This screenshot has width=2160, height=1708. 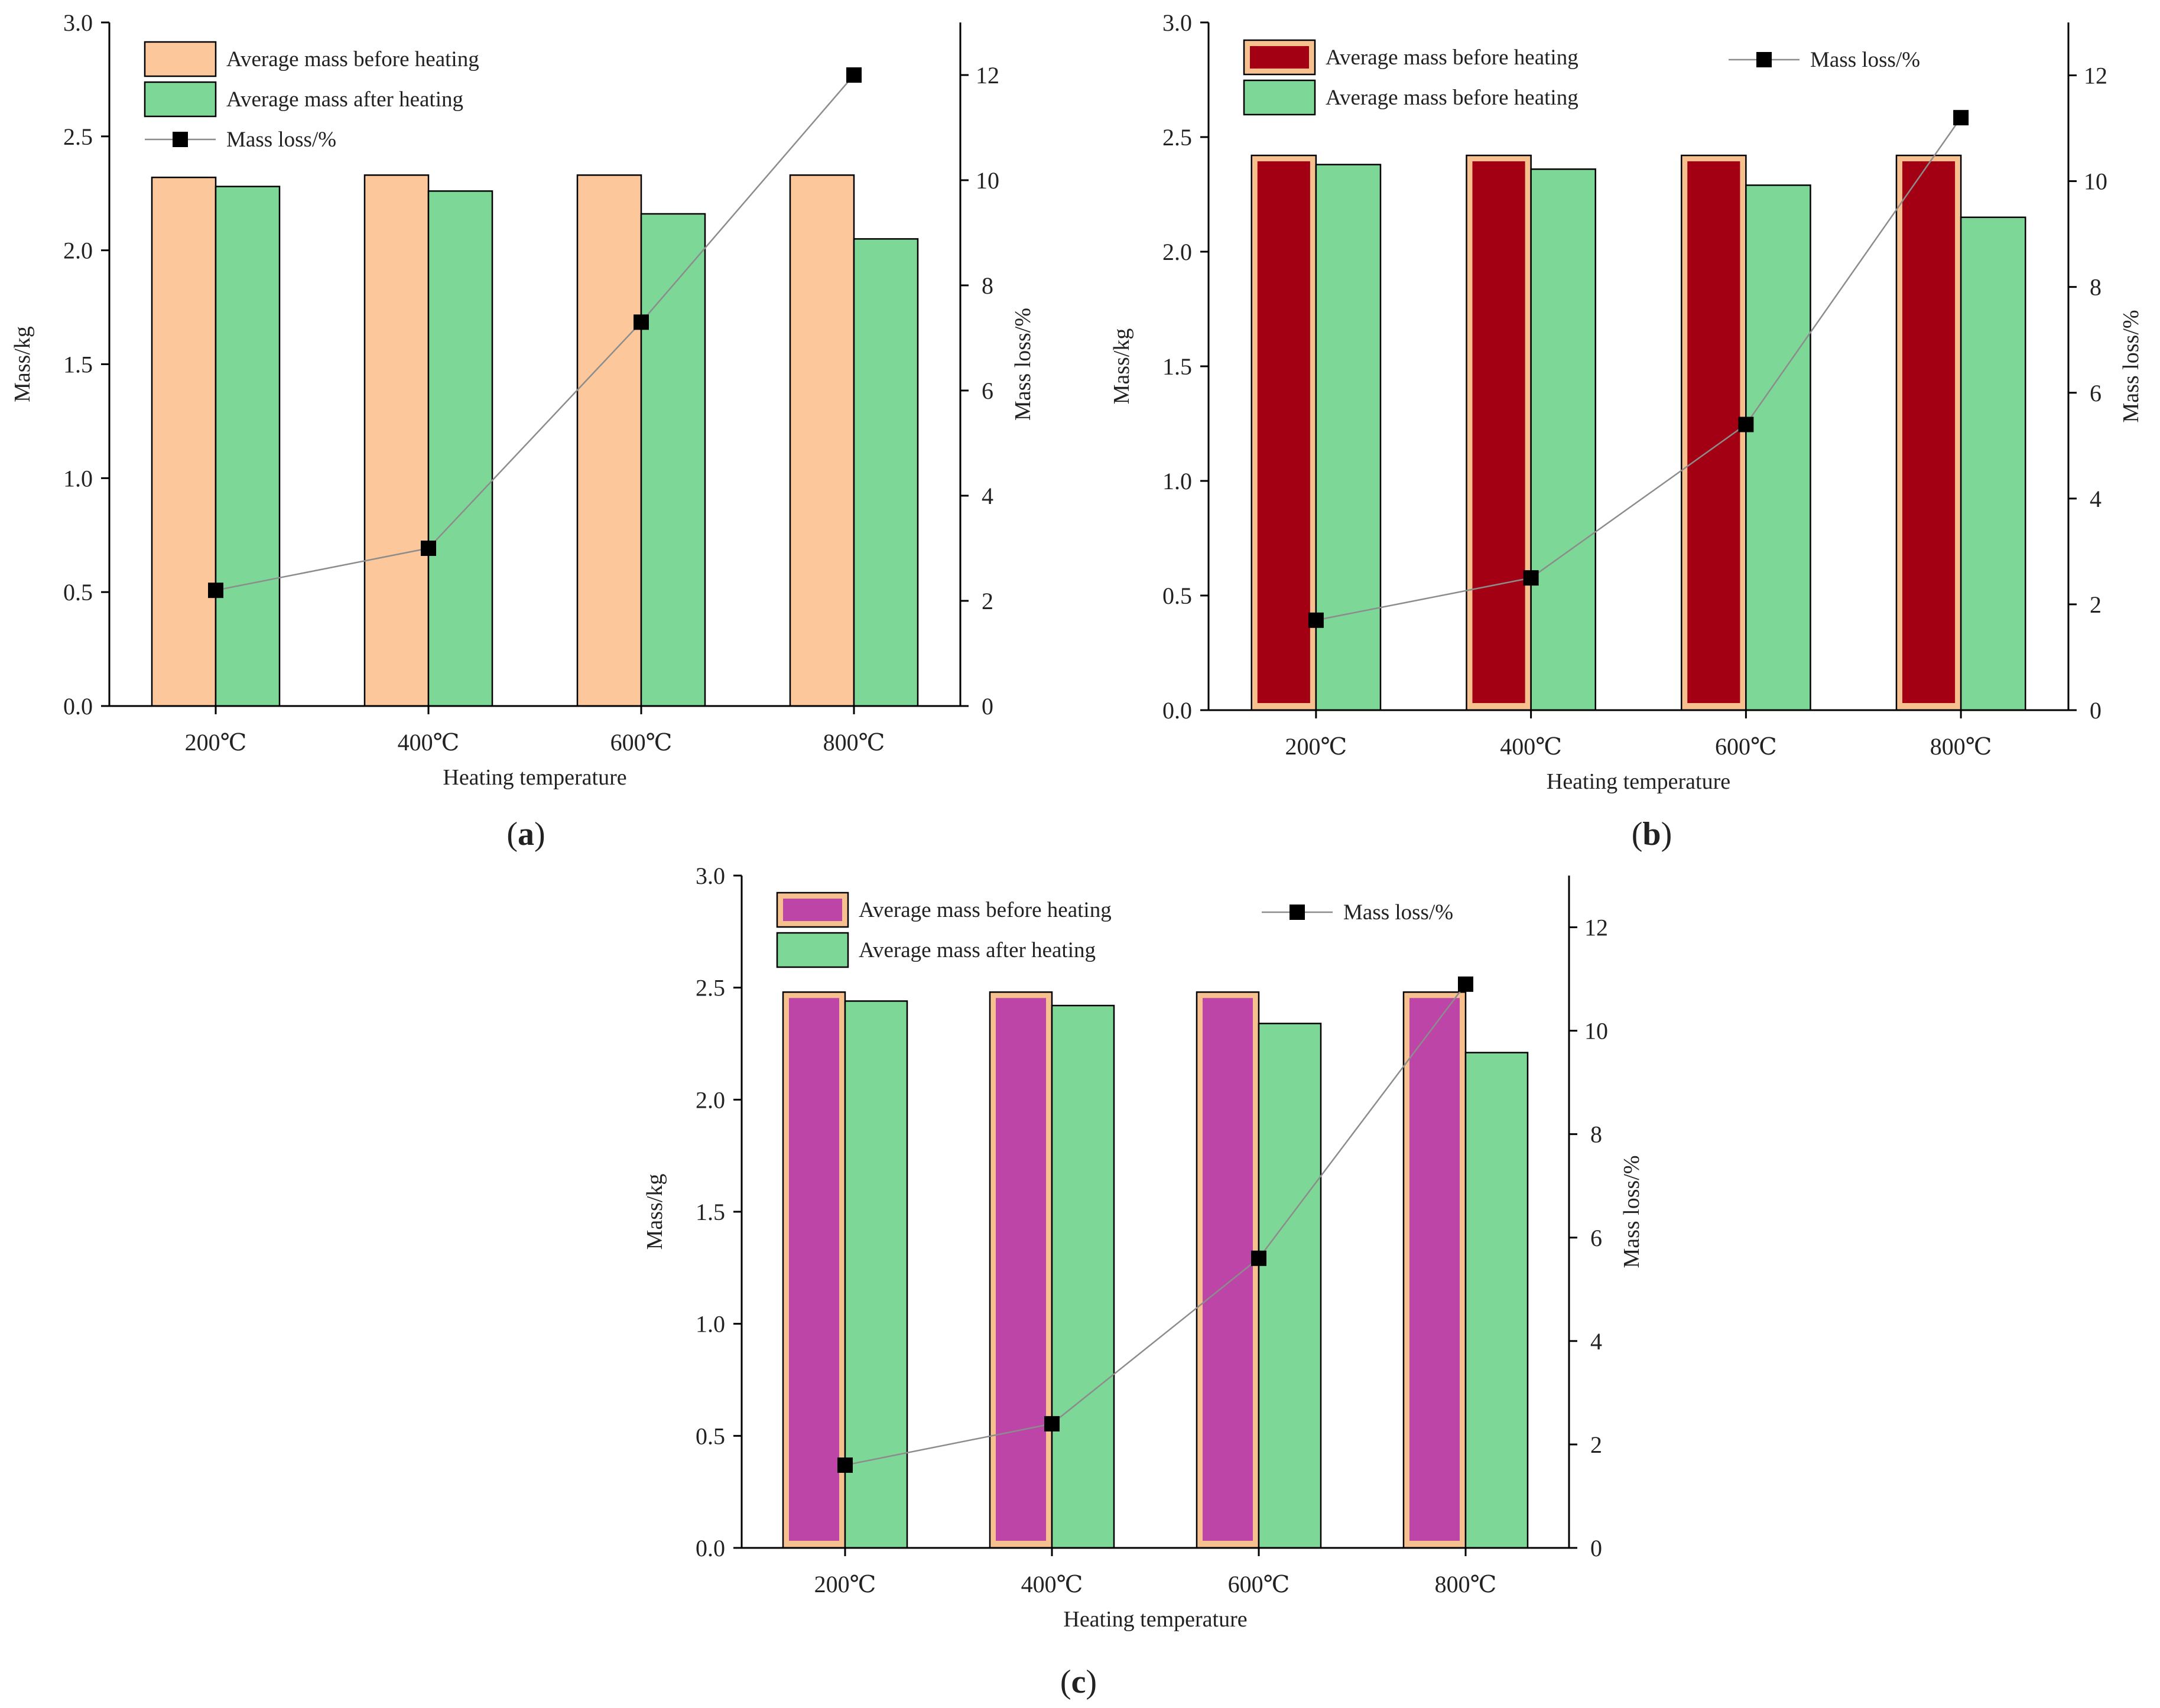 I want to click on panel-label-close: ), so click(x=1666, y=834).